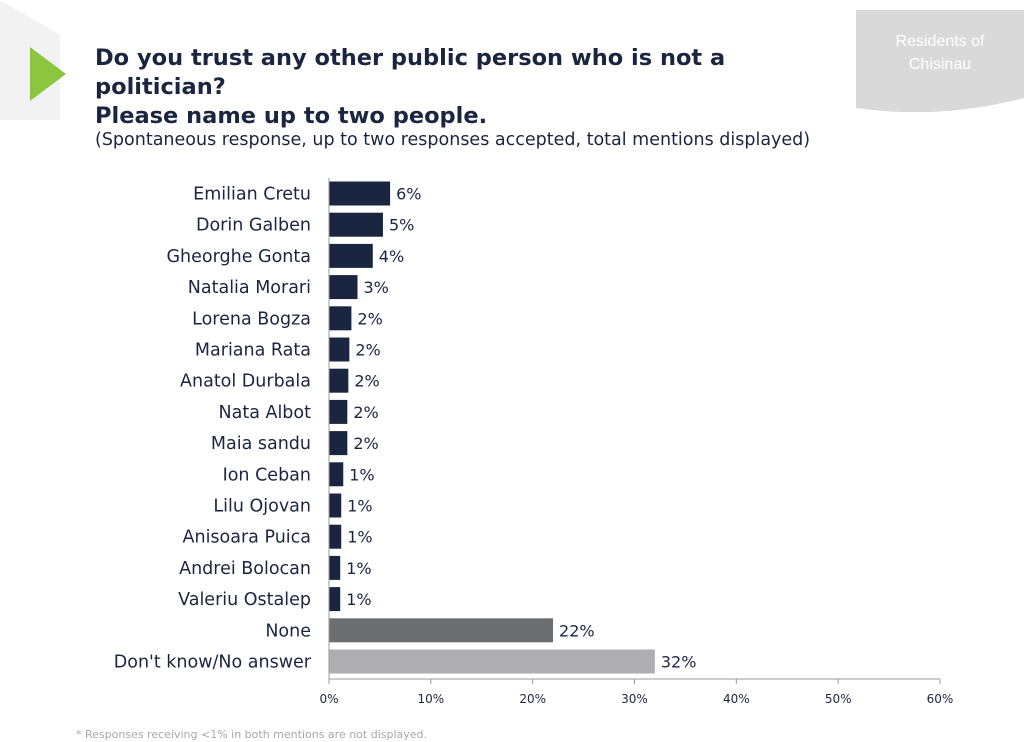  I want to click on category-label: Don't know/No answer, so click(213, 663).